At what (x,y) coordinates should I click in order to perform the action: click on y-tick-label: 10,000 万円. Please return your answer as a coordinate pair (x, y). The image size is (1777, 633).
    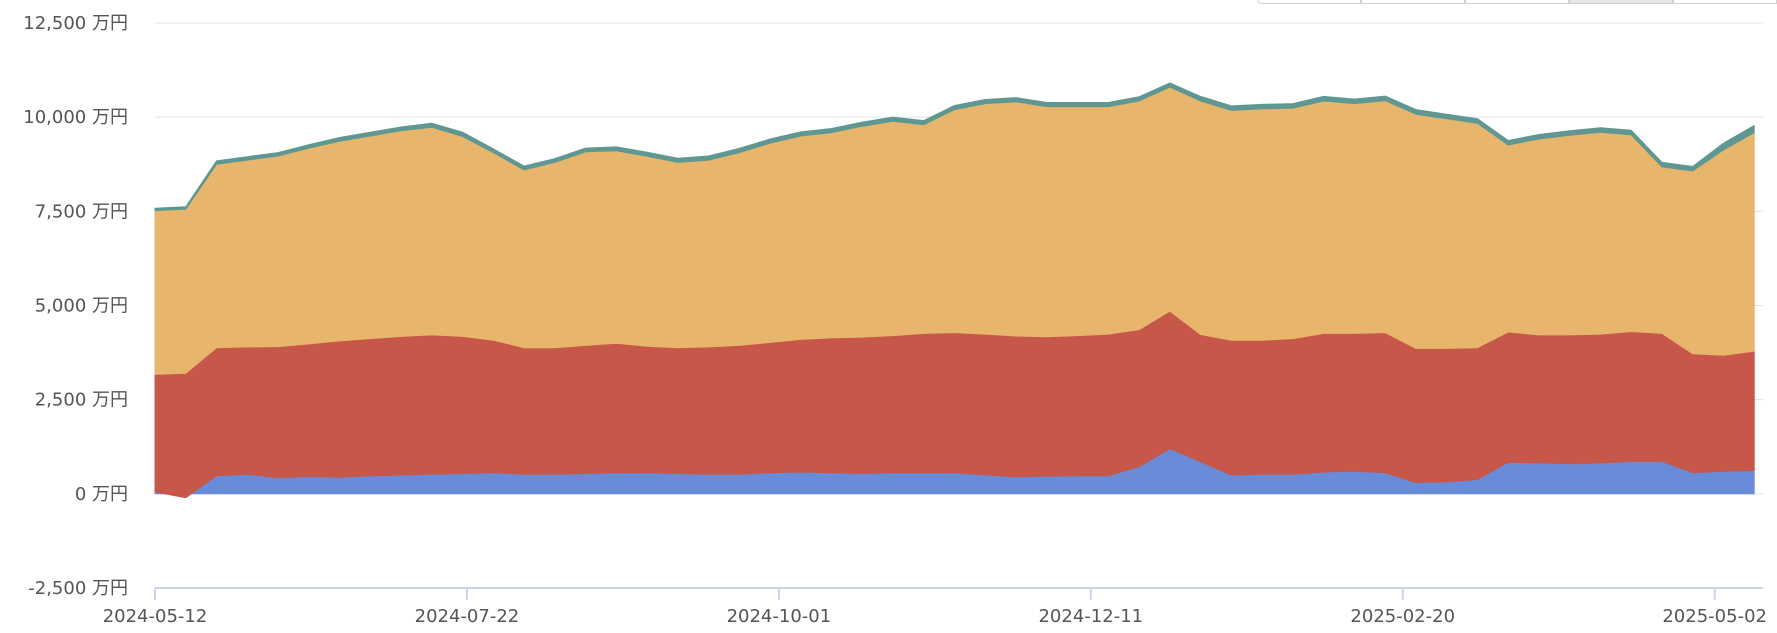
    Looking at the image, I should click on (75, 117).